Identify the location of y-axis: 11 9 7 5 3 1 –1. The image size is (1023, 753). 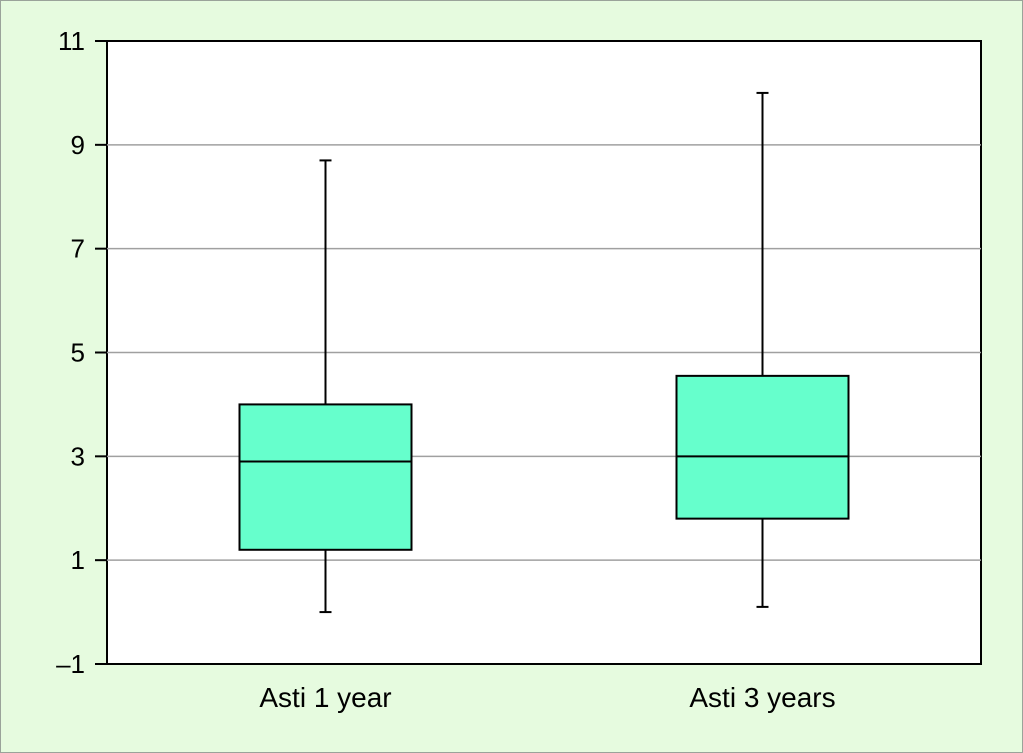
(81, 352).